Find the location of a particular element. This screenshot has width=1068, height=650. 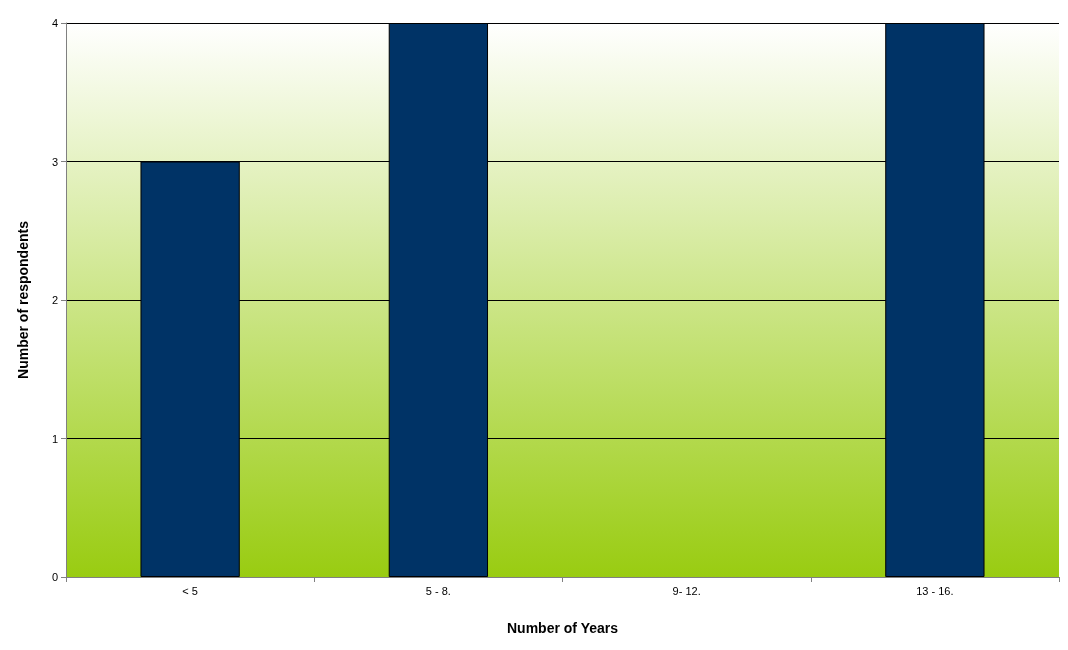

y-tick-label: 0 is located at coordinates (54, 577).